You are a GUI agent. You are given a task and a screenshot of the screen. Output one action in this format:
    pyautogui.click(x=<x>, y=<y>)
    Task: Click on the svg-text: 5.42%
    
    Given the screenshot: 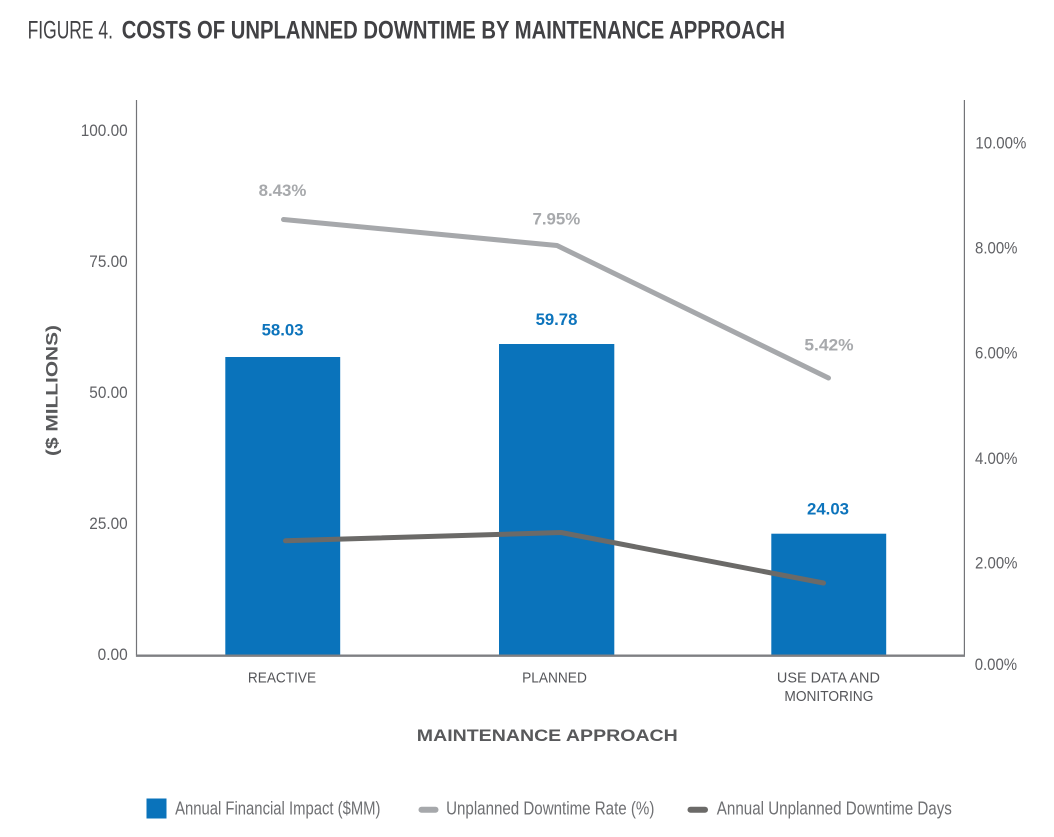 What is the action you would take?
    pyautogui.click(x=828, y=344)
    